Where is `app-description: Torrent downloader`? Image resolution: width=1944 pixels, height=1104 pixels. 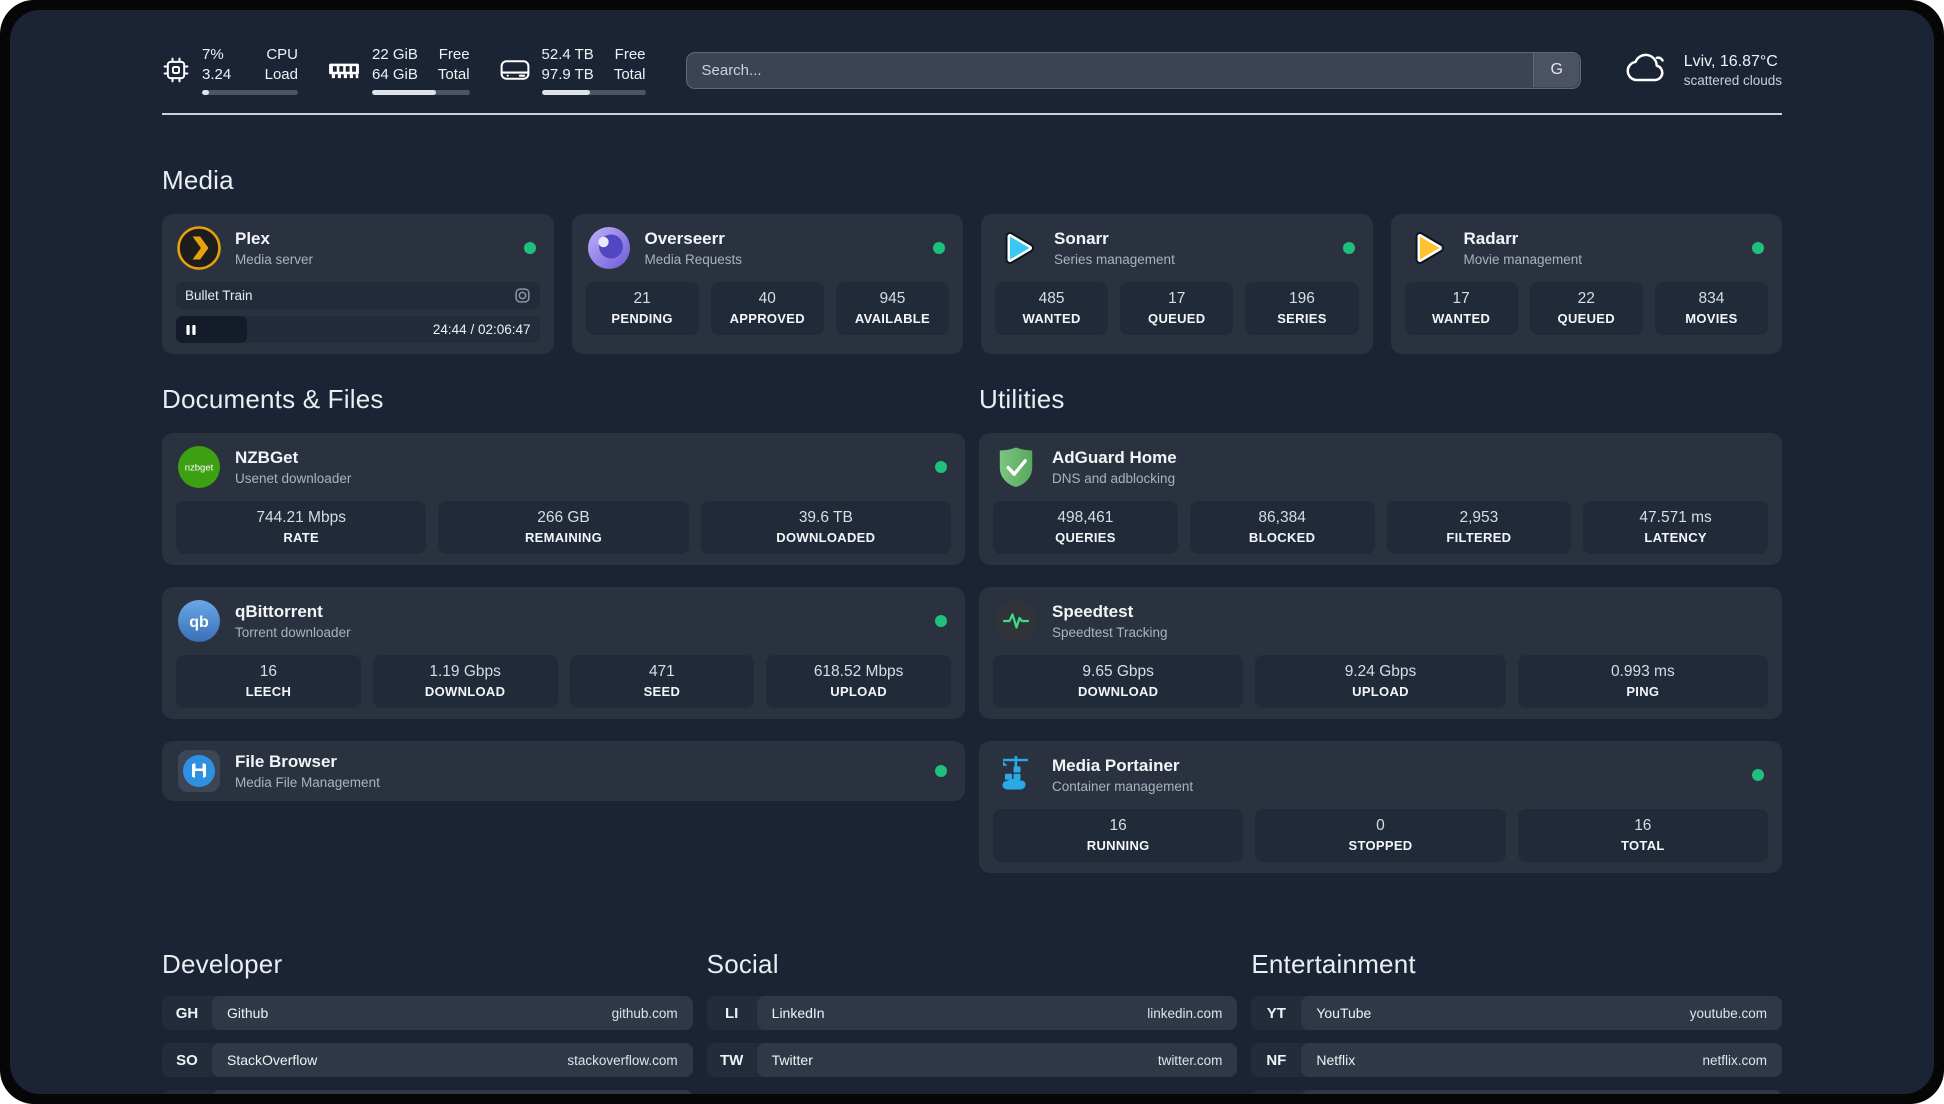 app-description: Torrent downloader is located at coordinates (293, 632).